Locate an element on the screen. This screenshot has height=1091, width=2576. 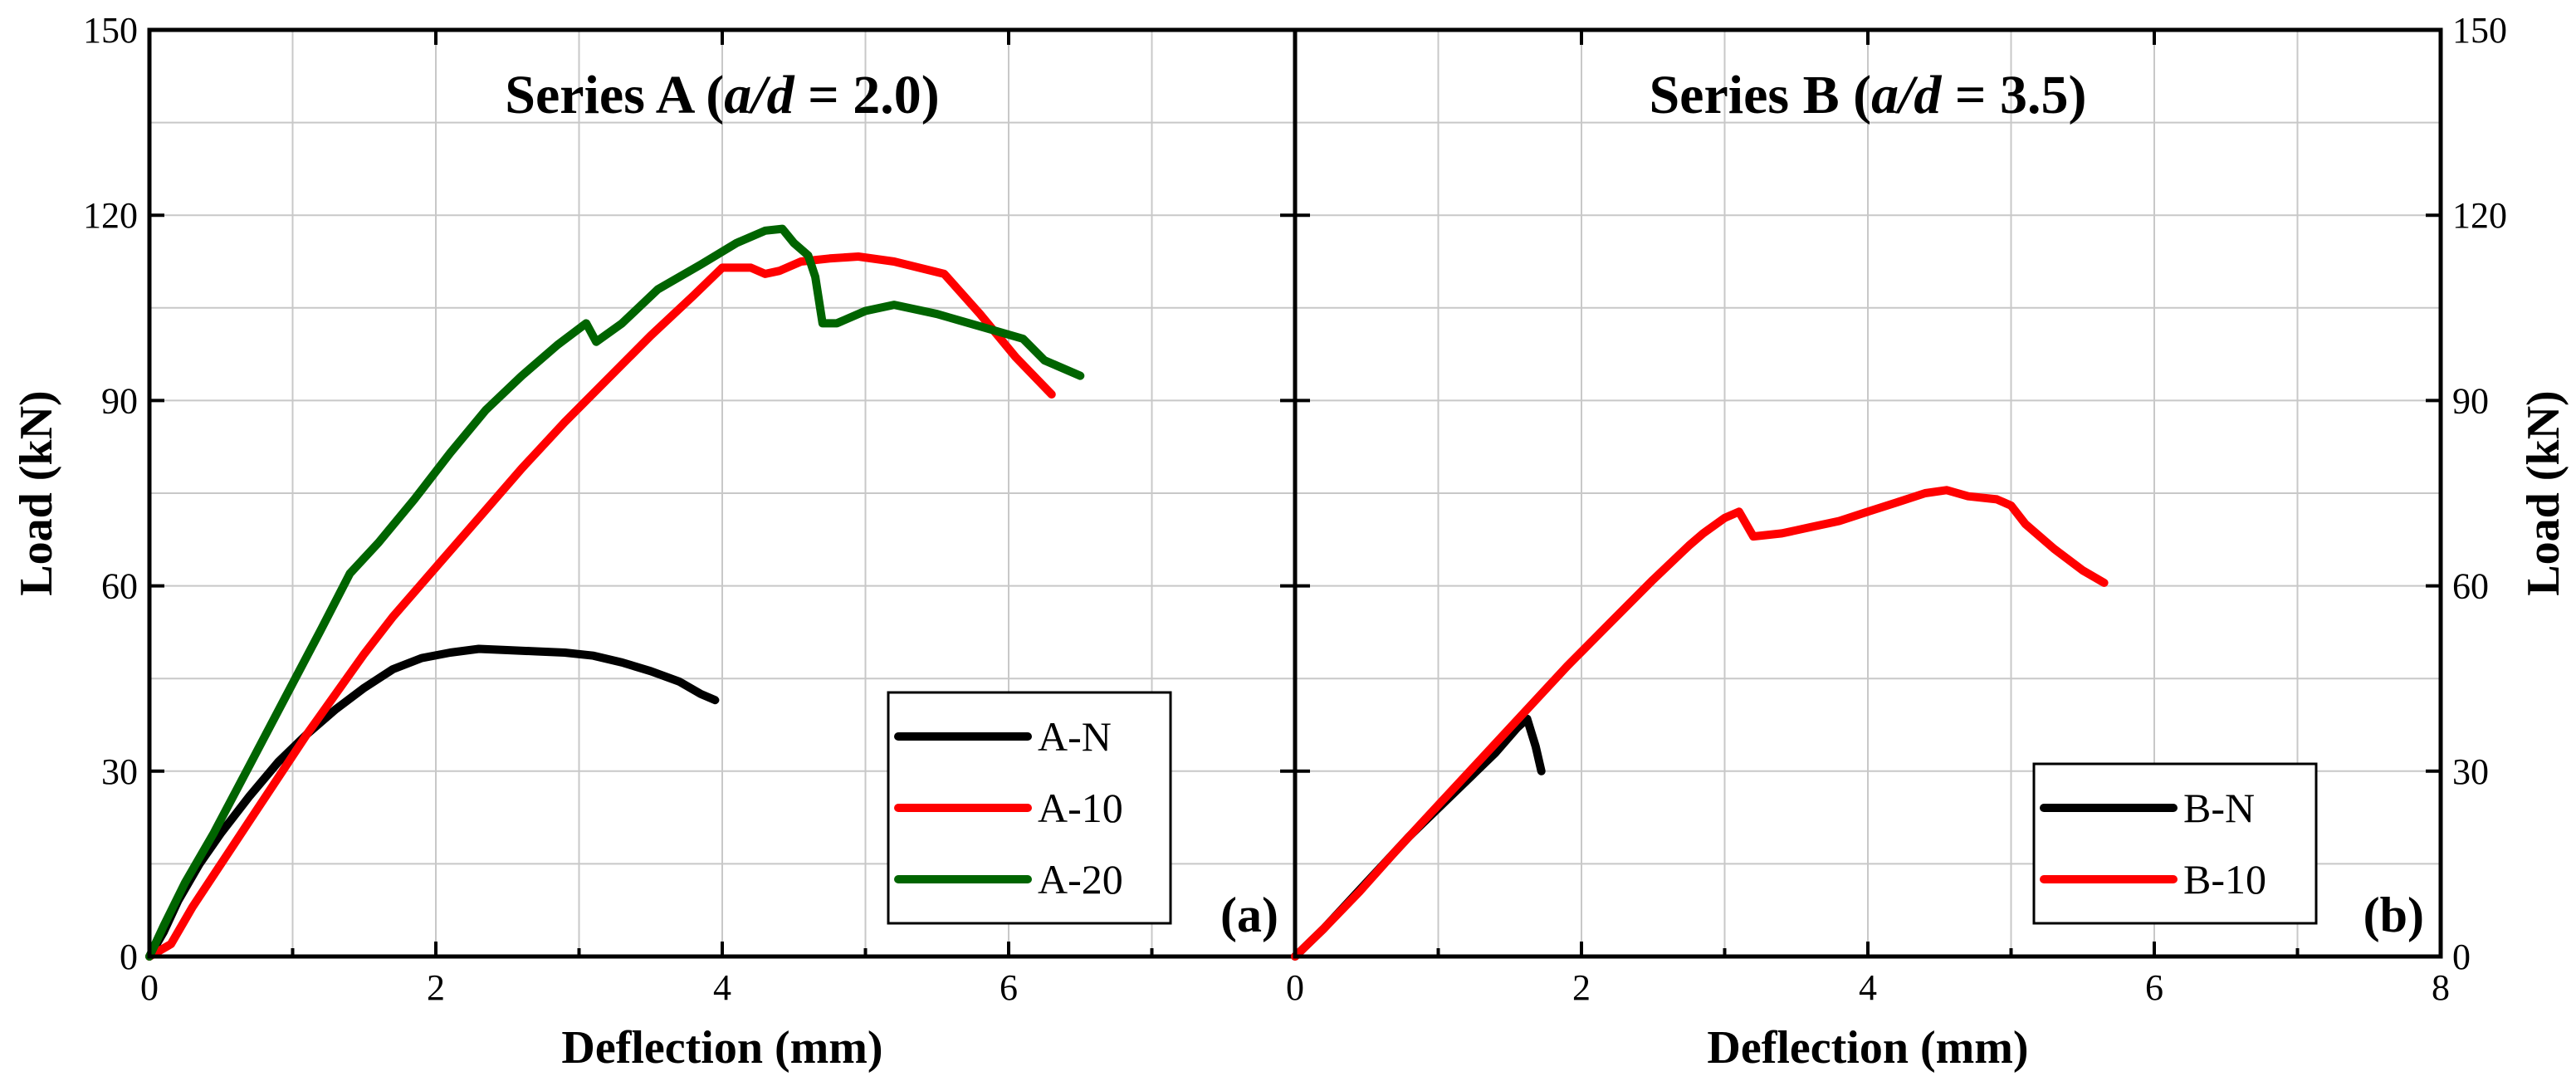
series-group is located at coordinates (1700, 723).